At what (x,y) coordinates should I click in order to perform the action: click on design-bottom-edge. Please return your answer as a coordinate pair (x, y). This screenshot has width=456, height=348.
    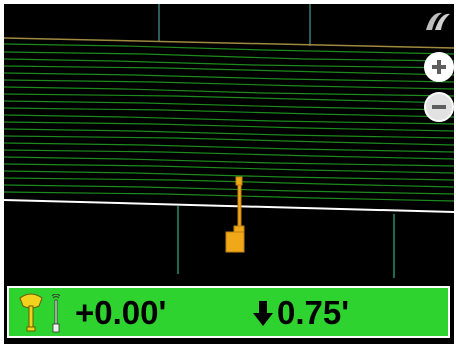
    Looking at the image, I should click on (229, 206).